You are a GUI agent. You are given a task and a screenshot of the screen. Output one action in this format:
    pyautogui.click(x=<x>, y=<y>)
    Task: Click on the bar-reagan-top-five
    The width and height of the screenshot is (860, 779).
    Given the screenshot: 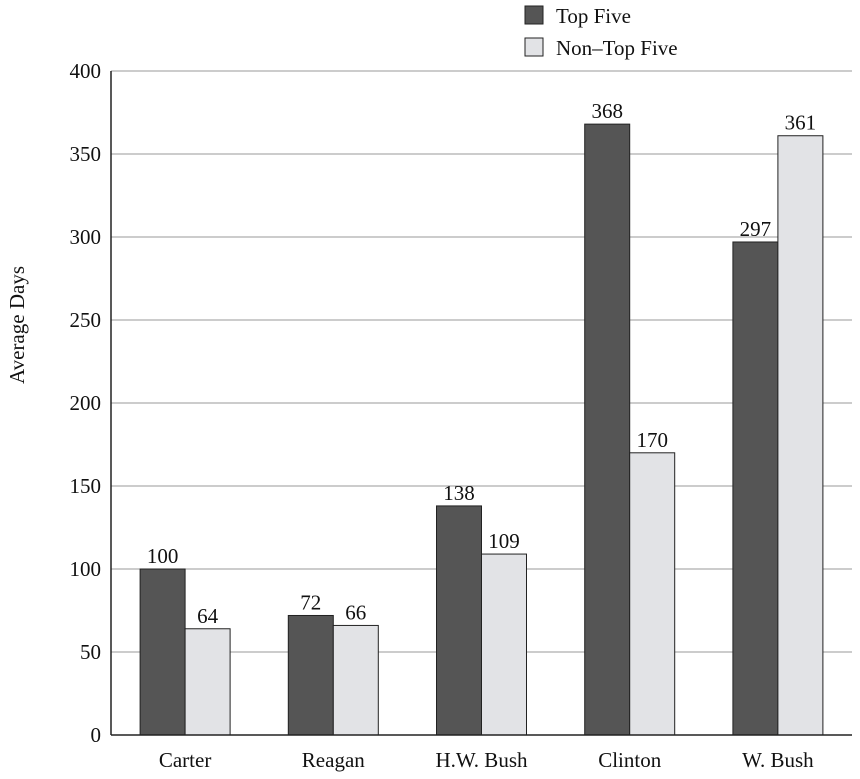 What is the action you would take?
    pyautogui.click(x=310, y=675)
    